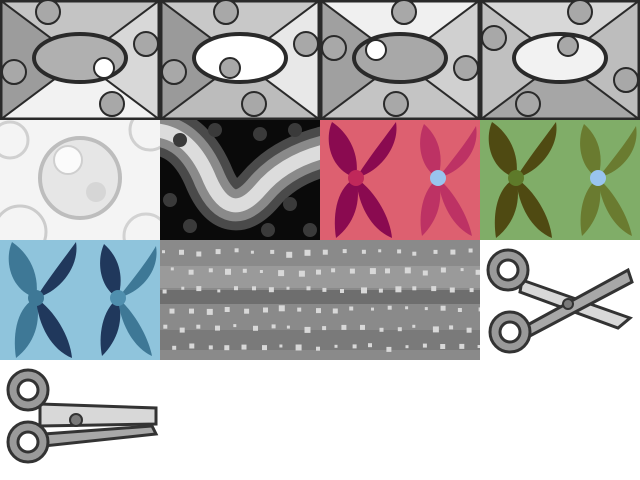  I want to click on tile-petals-pink, so click(400, 180).